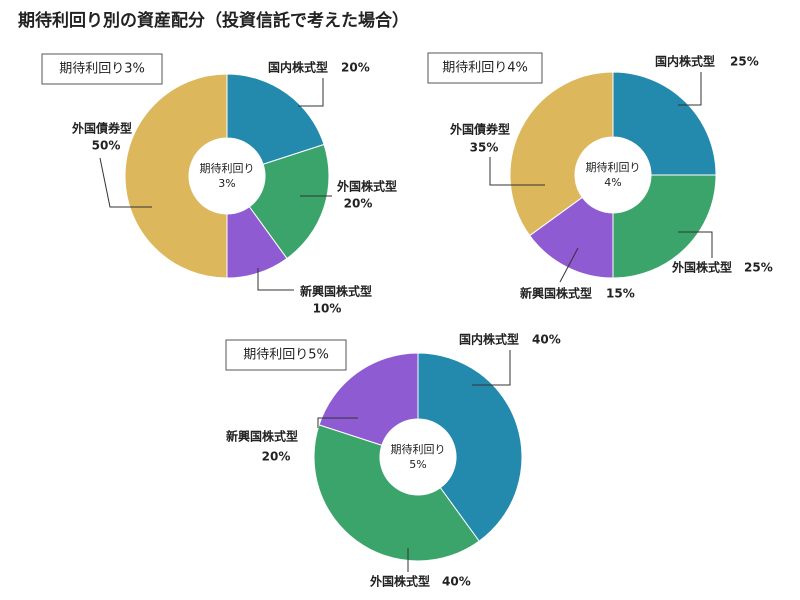  I want to click on center-label: 4%, so click(612, 182).